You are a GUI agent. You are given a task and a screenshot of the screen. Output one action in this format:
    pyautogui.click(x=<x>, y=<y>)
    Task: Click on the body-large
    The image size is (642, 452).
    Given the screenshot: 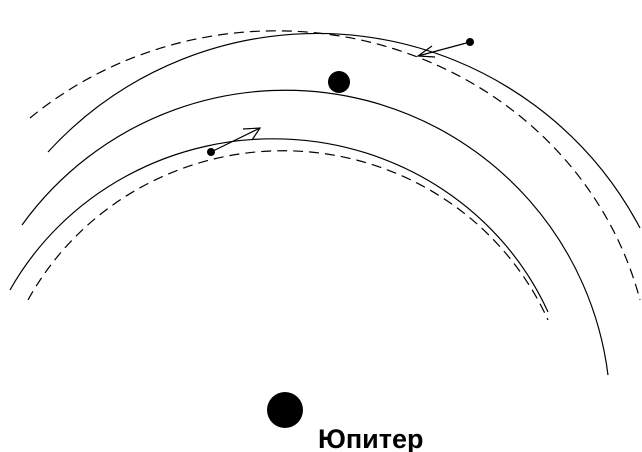 What is the action you would take?
    pyautogui.click(x=339, y=82)
    